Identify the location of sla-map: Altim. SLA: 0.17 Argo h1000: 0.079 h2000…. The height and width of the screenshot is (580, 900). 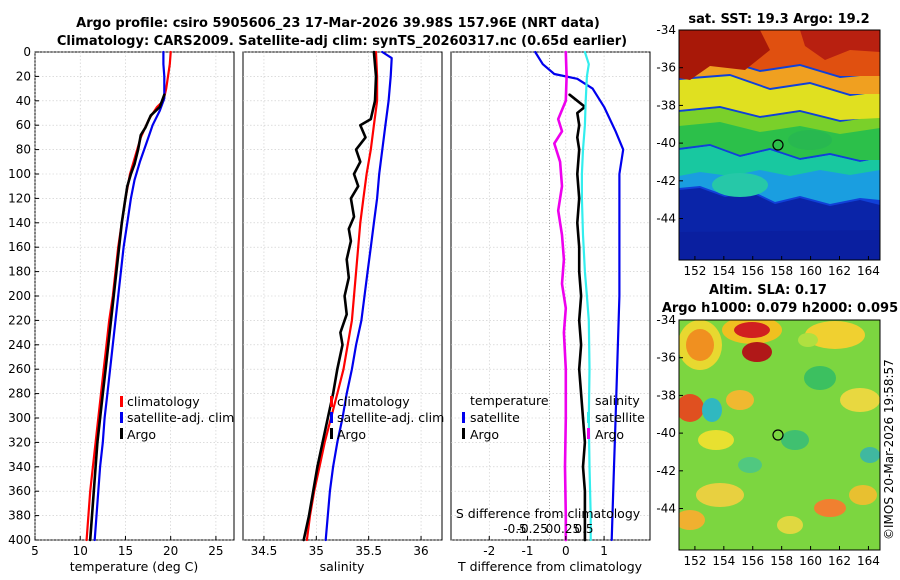
(777, 425).